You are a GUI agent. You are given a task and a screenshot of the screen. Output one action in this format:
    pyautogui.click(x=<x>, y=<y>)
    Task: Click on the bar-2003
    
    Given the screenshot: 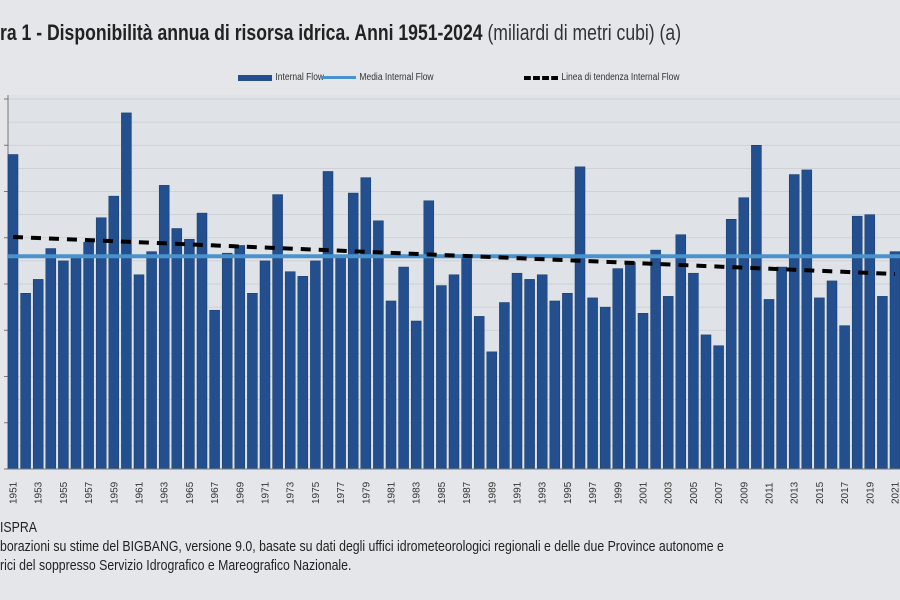 What is the action you would take?
    pyautogui.click(x=668, y=383)
    